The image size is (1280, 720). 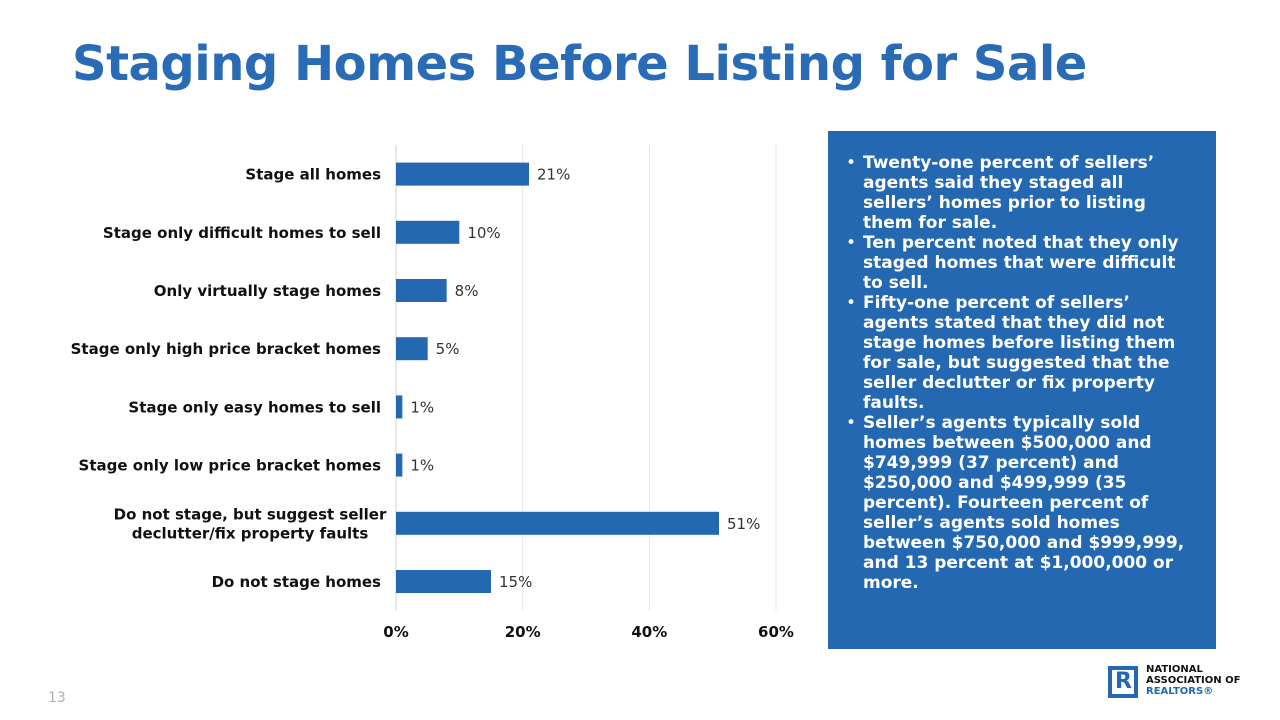 I want to click on logo-line-3: REALTORS®, so click(x=1193, y=691).